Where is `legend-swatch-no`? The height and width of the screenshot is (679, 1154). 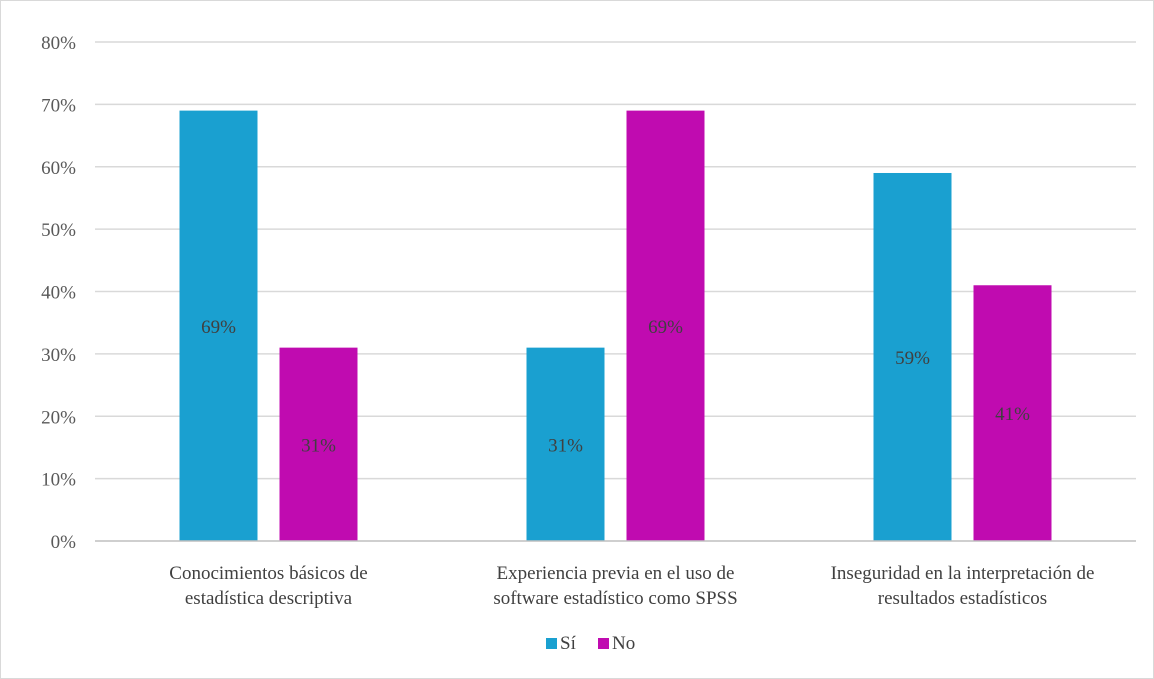 legend-swatch-no is located at coordinates (603, 643).